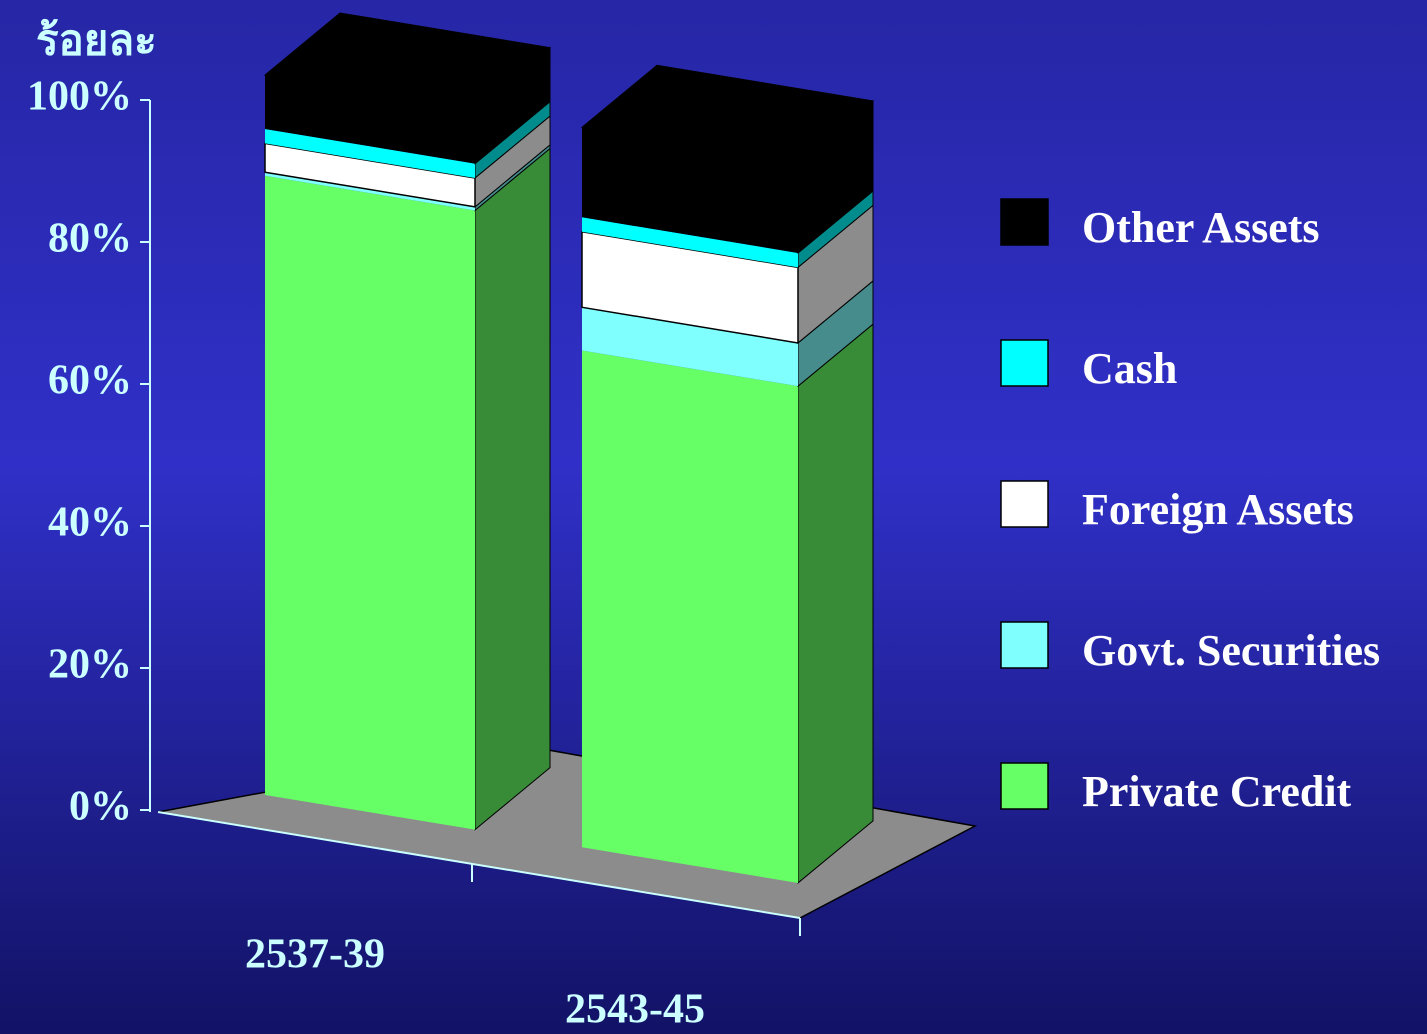 The height and width of the screenshot is (1034, 1427). Describe the element at coordinates (88, 452) in the screenshot. I see `ticks: 0% 20% 40% 60% 80% 100%` at that location.